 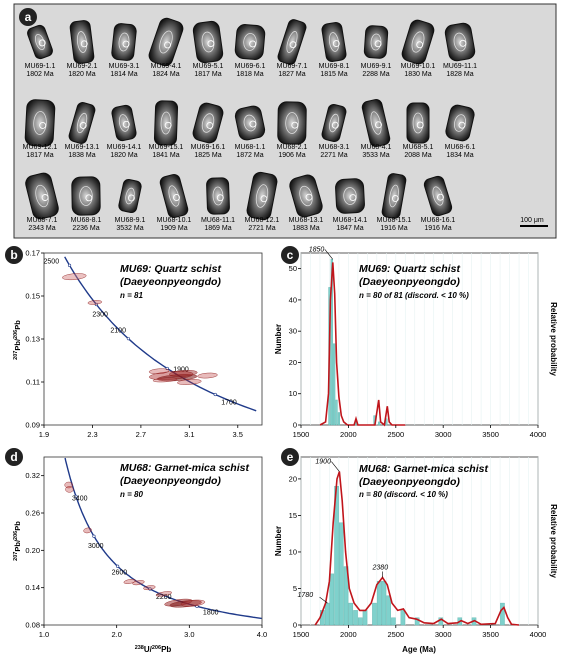 I want to click on grain-age-label: 1830 Ma, so click(x=417, y=74).